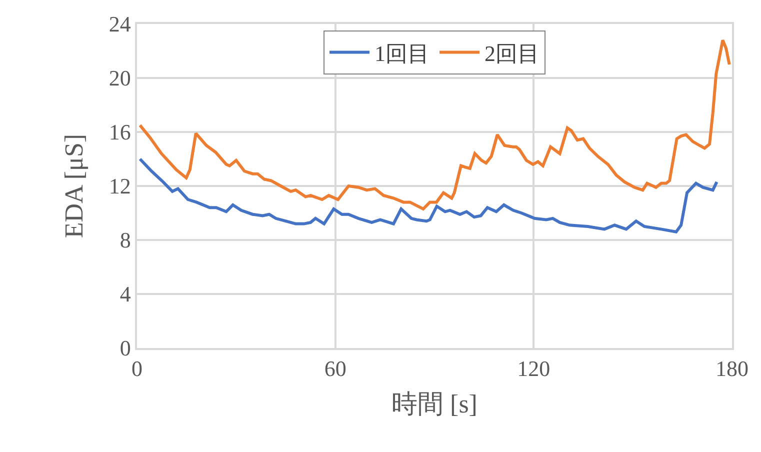 This screenshot has height=452, width=761. What do you see at coordinates (512, 53) in the screenshot?
I see `legend-label: 2回目` at bounding box center [512, 53].